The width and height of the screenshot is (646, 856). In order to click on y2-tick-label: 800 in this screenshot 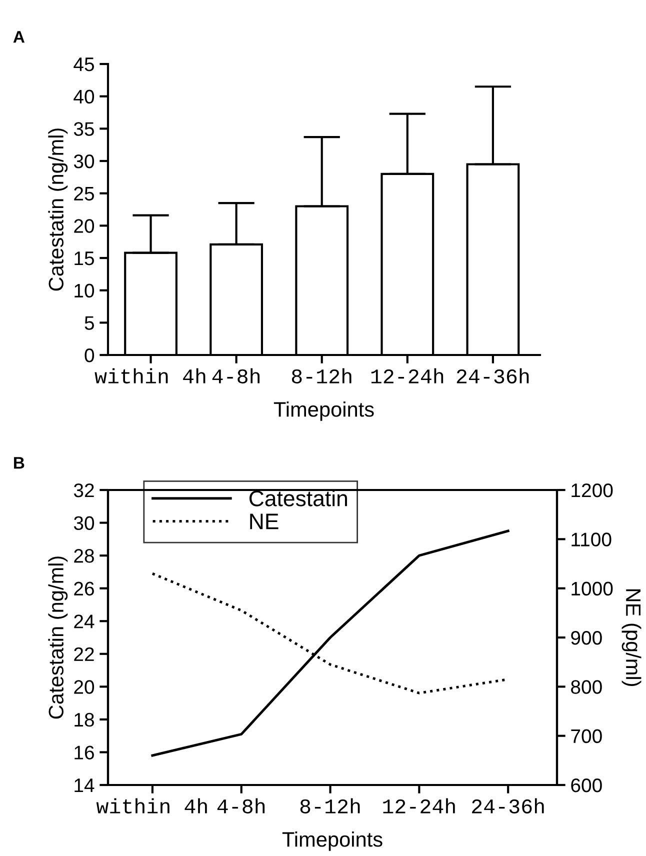, I will do `click(586, 687)`.